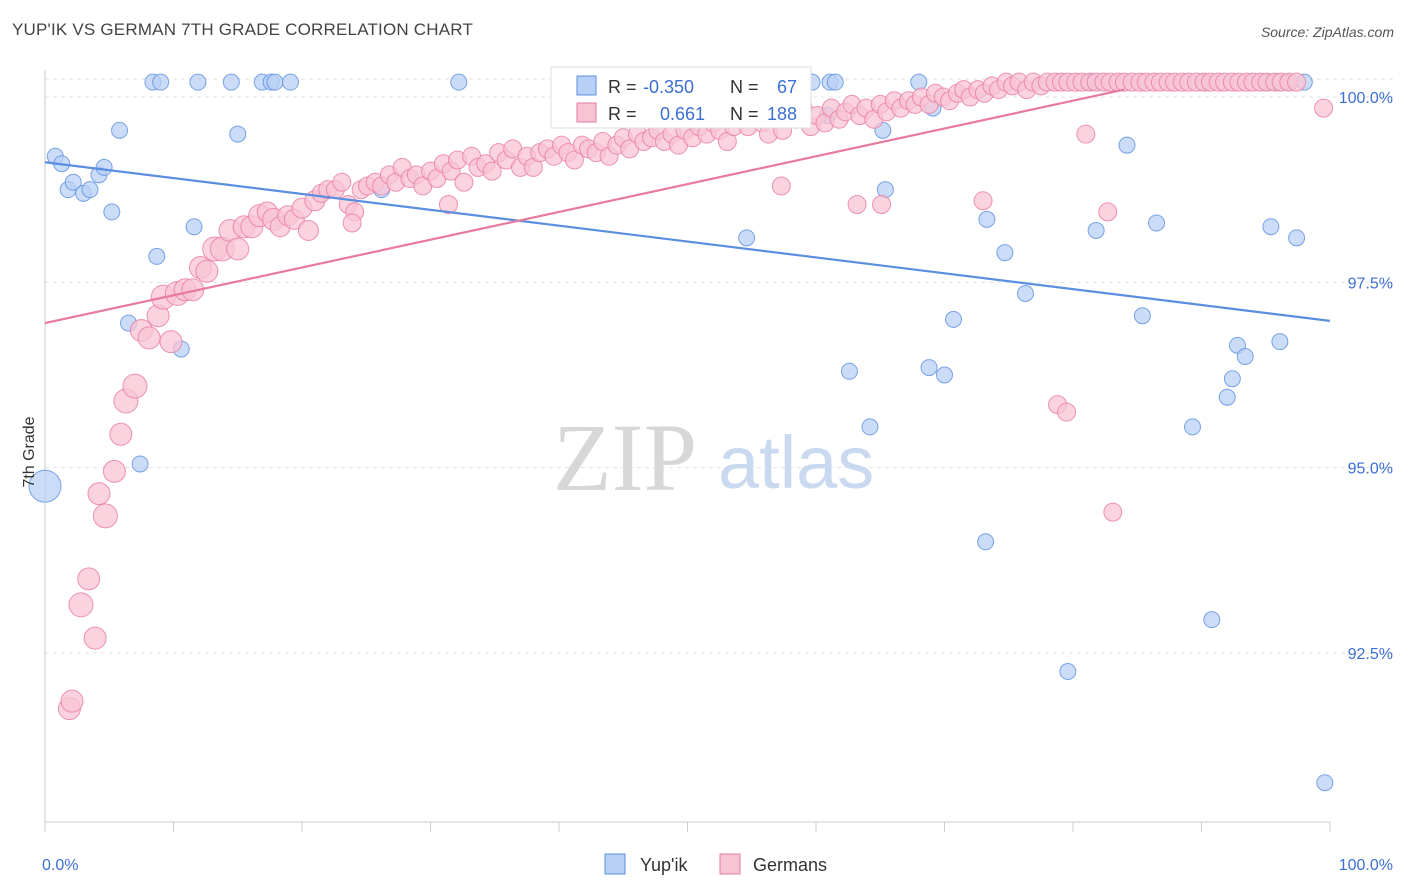 This screenshot has height=892, width=1406. I want to click on bottom-legend: Yup'ik Germans, so click(715, 864).